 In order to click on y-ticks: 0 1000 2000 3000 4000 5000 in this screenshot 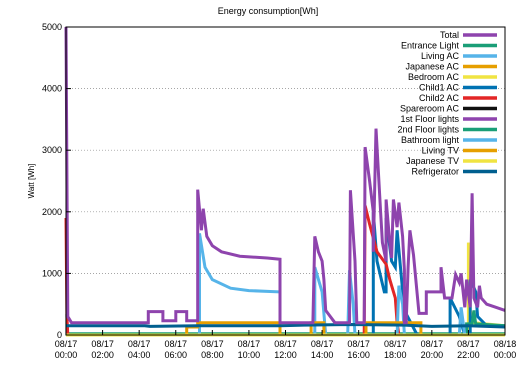, I will do `click(56, 181)`.